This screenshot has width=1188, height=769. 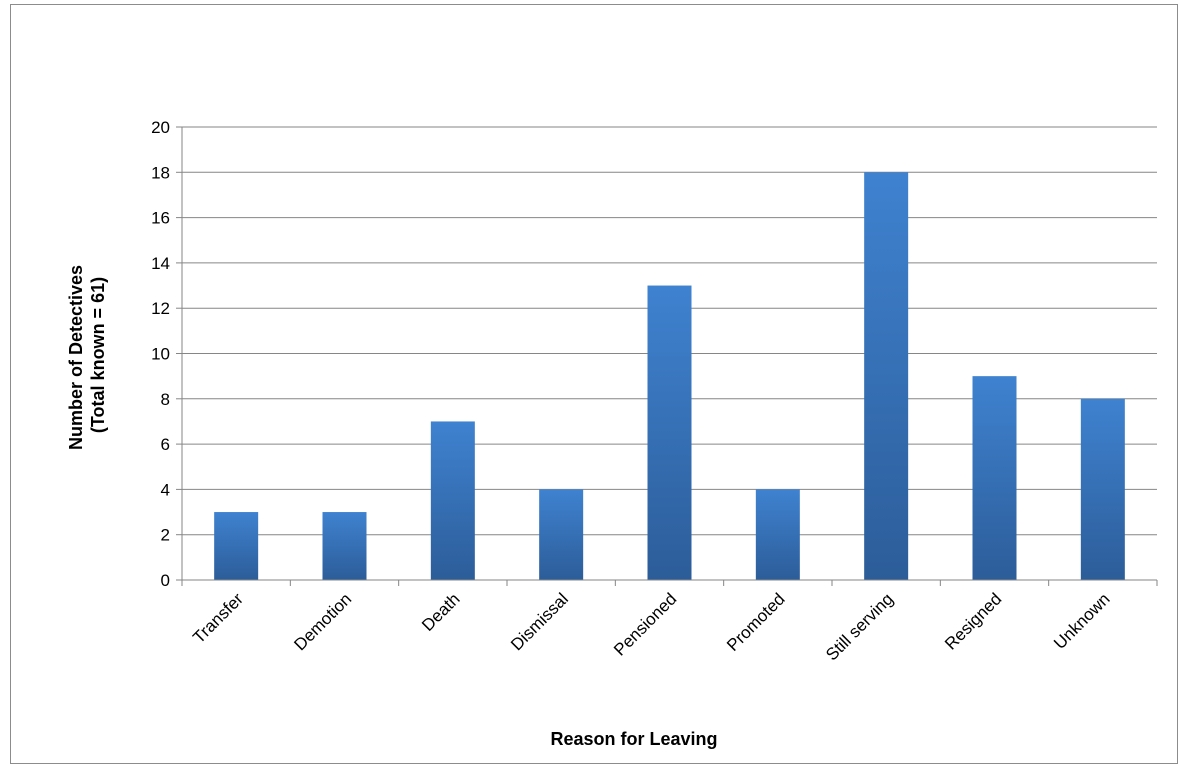 What do you see at coordinates (160, 308) in the screenshot?
I see `y-tick-label: 12` at bounding box center [160, 308].